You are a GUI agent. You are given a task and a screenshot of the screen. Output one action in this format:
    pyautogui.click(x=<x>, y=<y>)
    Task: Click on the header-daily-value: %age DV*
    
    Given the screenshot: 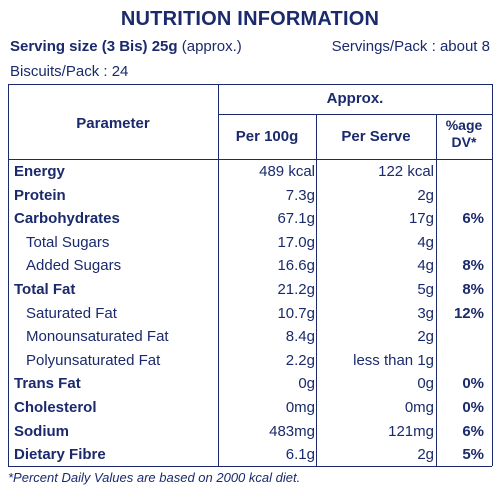 What is the action you would take?
    pyautogui.click(x=464, y=133)
    